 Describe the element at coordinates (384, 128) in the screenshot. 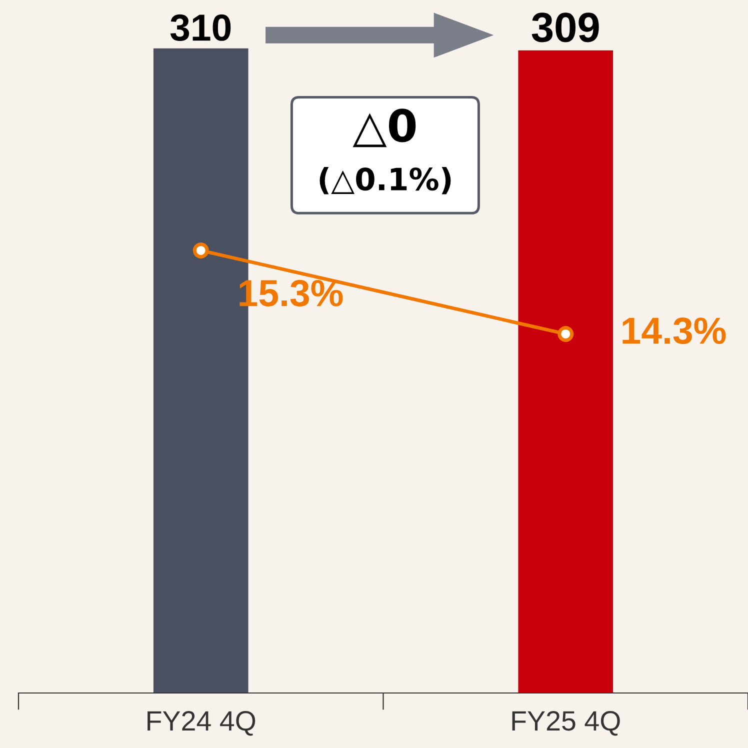

I see `annotation: △0` at that location.